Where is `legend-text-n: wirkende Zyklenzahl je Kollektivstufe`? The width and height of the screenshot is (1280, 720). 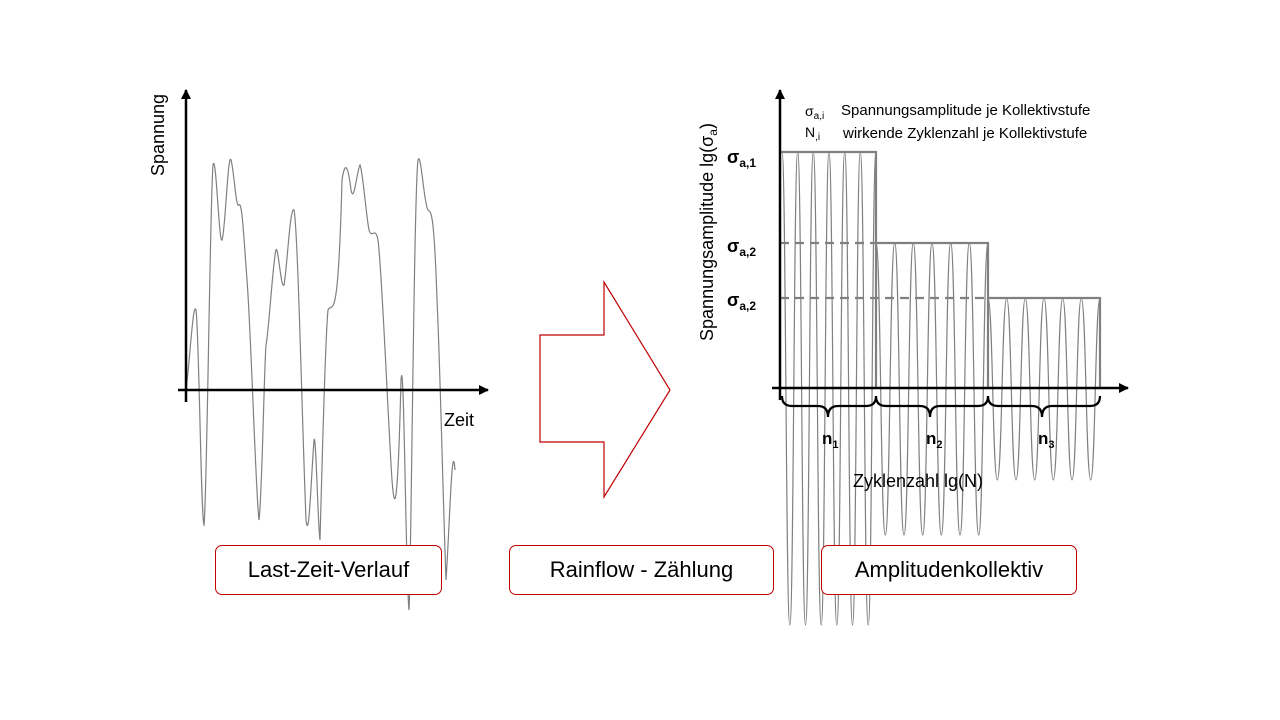
legend-text-n: wirkende Zyklenzahl je Kollektivstufe is located at coordinates (964, 133).